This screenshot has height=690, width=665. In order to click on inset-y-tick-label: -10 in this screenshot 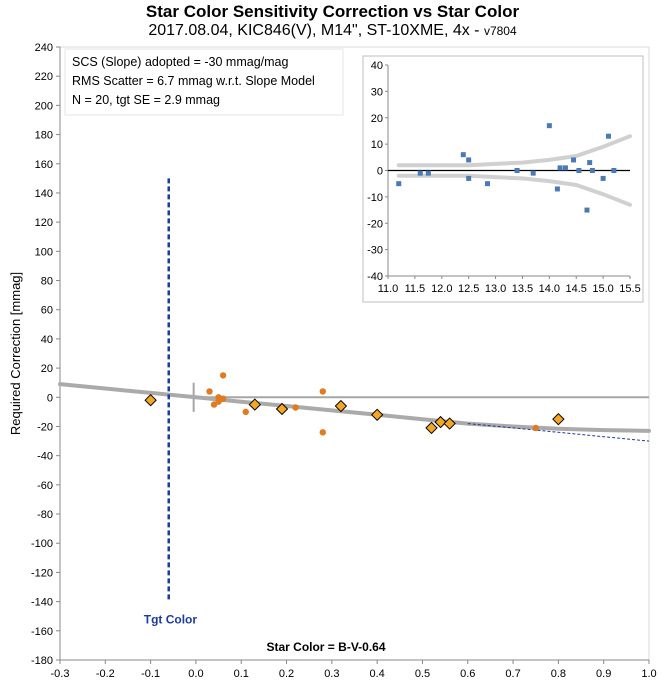, I will do `click(375, 198)`.